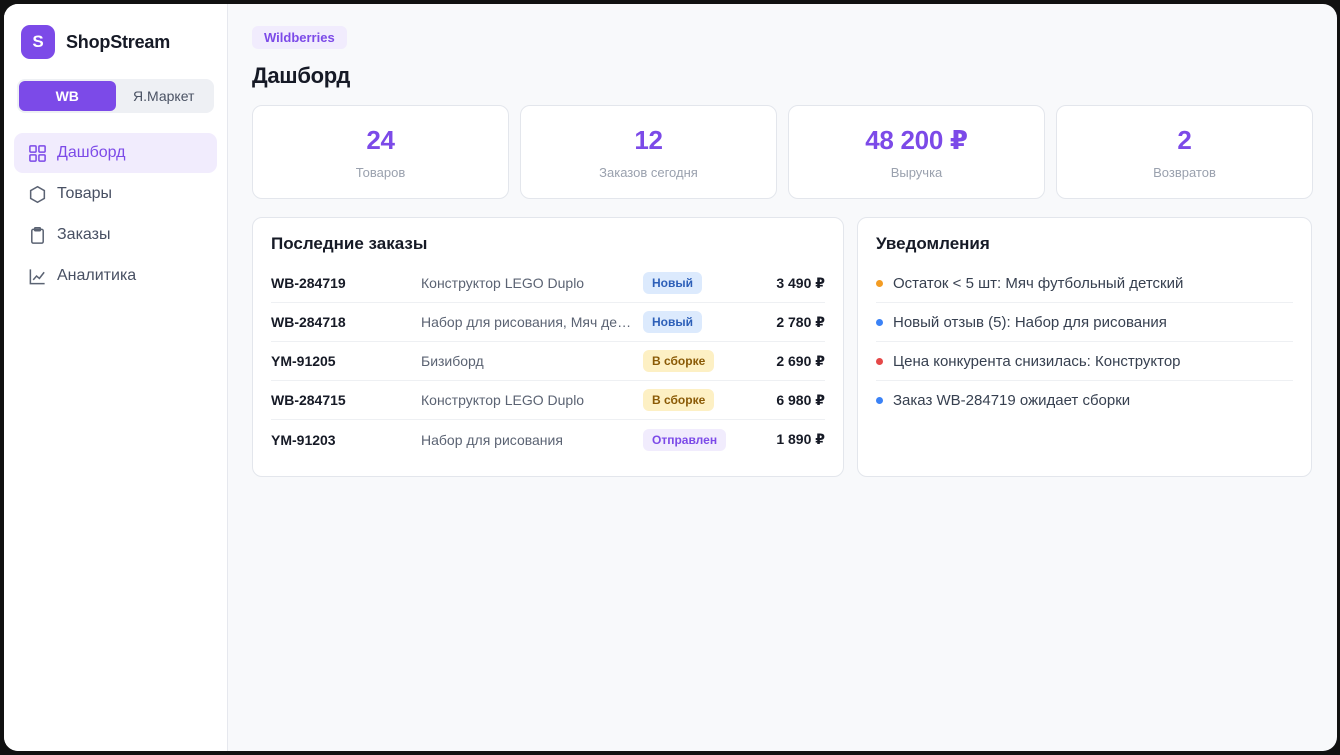 Image resolution: width=1340 pixels, height=755 pixels. Describe the element at coordinates (380, 139) in the screenshot. I see `stat-value: 24` at that location.